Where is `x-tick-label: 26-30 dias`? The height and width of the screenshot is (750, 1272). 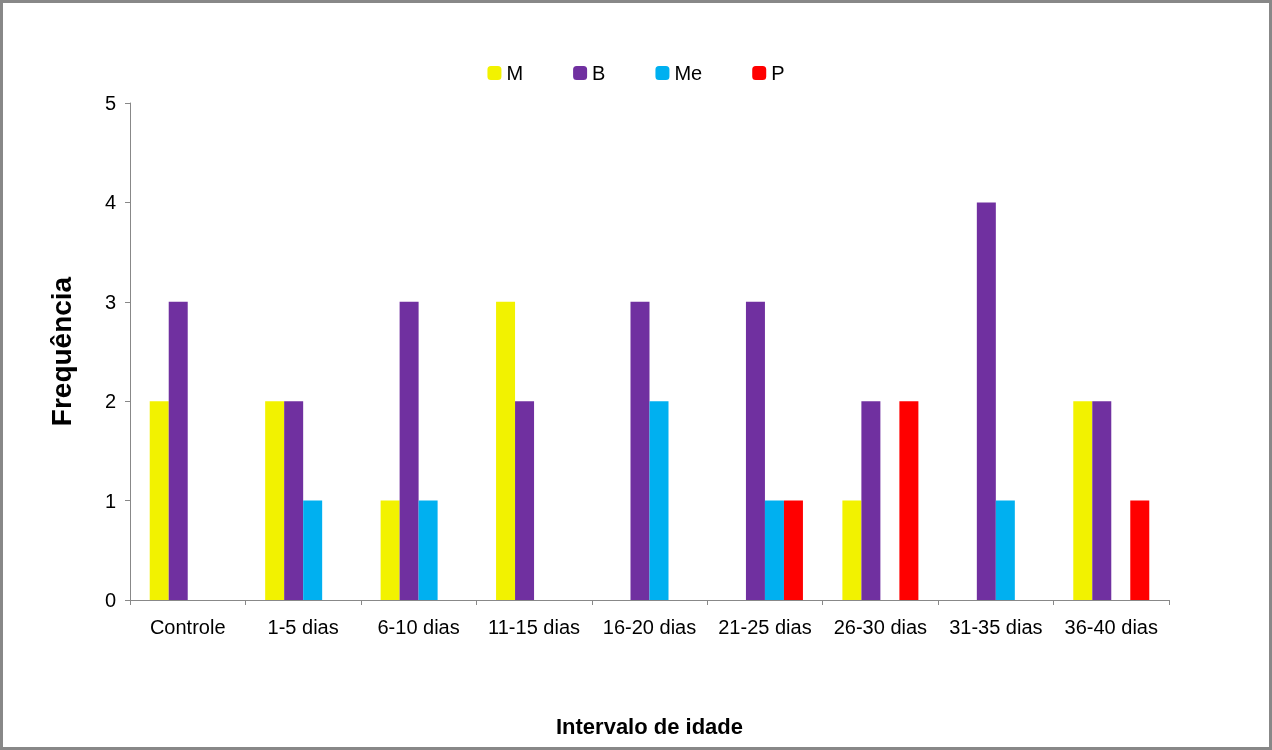
x-tick-label: 26-30 dias is located at coordinates (880, 627).